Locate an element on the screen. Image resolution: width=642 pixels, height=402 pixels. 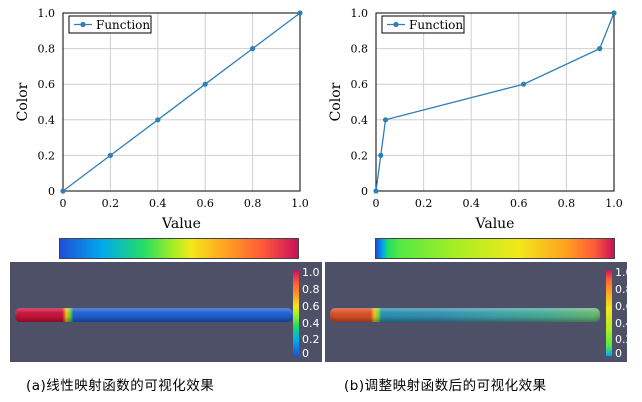
rod-left is located at coordinates (154, 315).